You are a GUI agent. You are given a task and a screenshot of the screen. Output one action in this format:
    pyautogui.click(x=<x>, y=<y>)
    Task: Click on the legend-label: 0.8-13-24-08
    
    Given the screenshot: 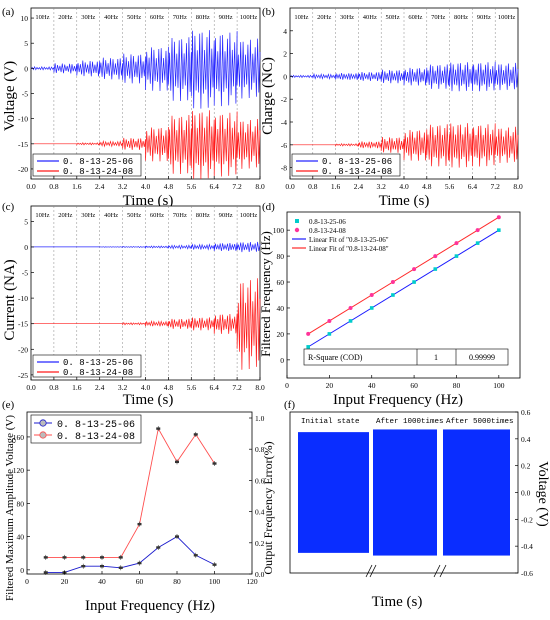 What is the action you would take?
    pyautogui.click(x=327, y=231)
    